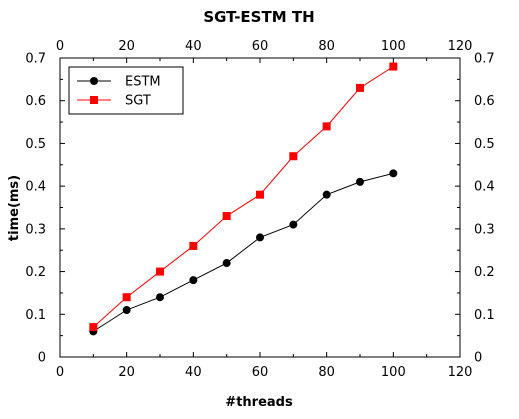 The image size is (519, 419). What do you see at coordinates (460, 372) in the screenshot?
I see `x-tick-label-bottom: 120` at bounding box center [460, 372].